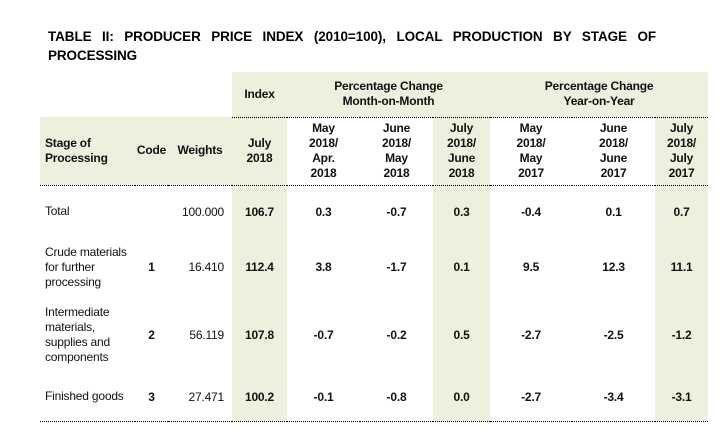  I want to click on mom-cell: 3.8, so click(323, 267).